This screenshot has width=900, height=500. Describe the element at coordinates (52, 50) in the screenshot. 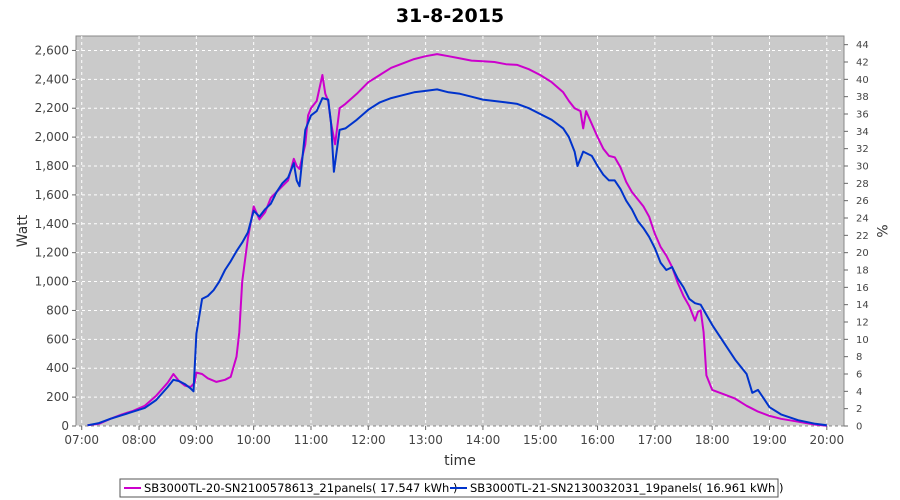

I see `y-tick-label: 2,600` at that location.